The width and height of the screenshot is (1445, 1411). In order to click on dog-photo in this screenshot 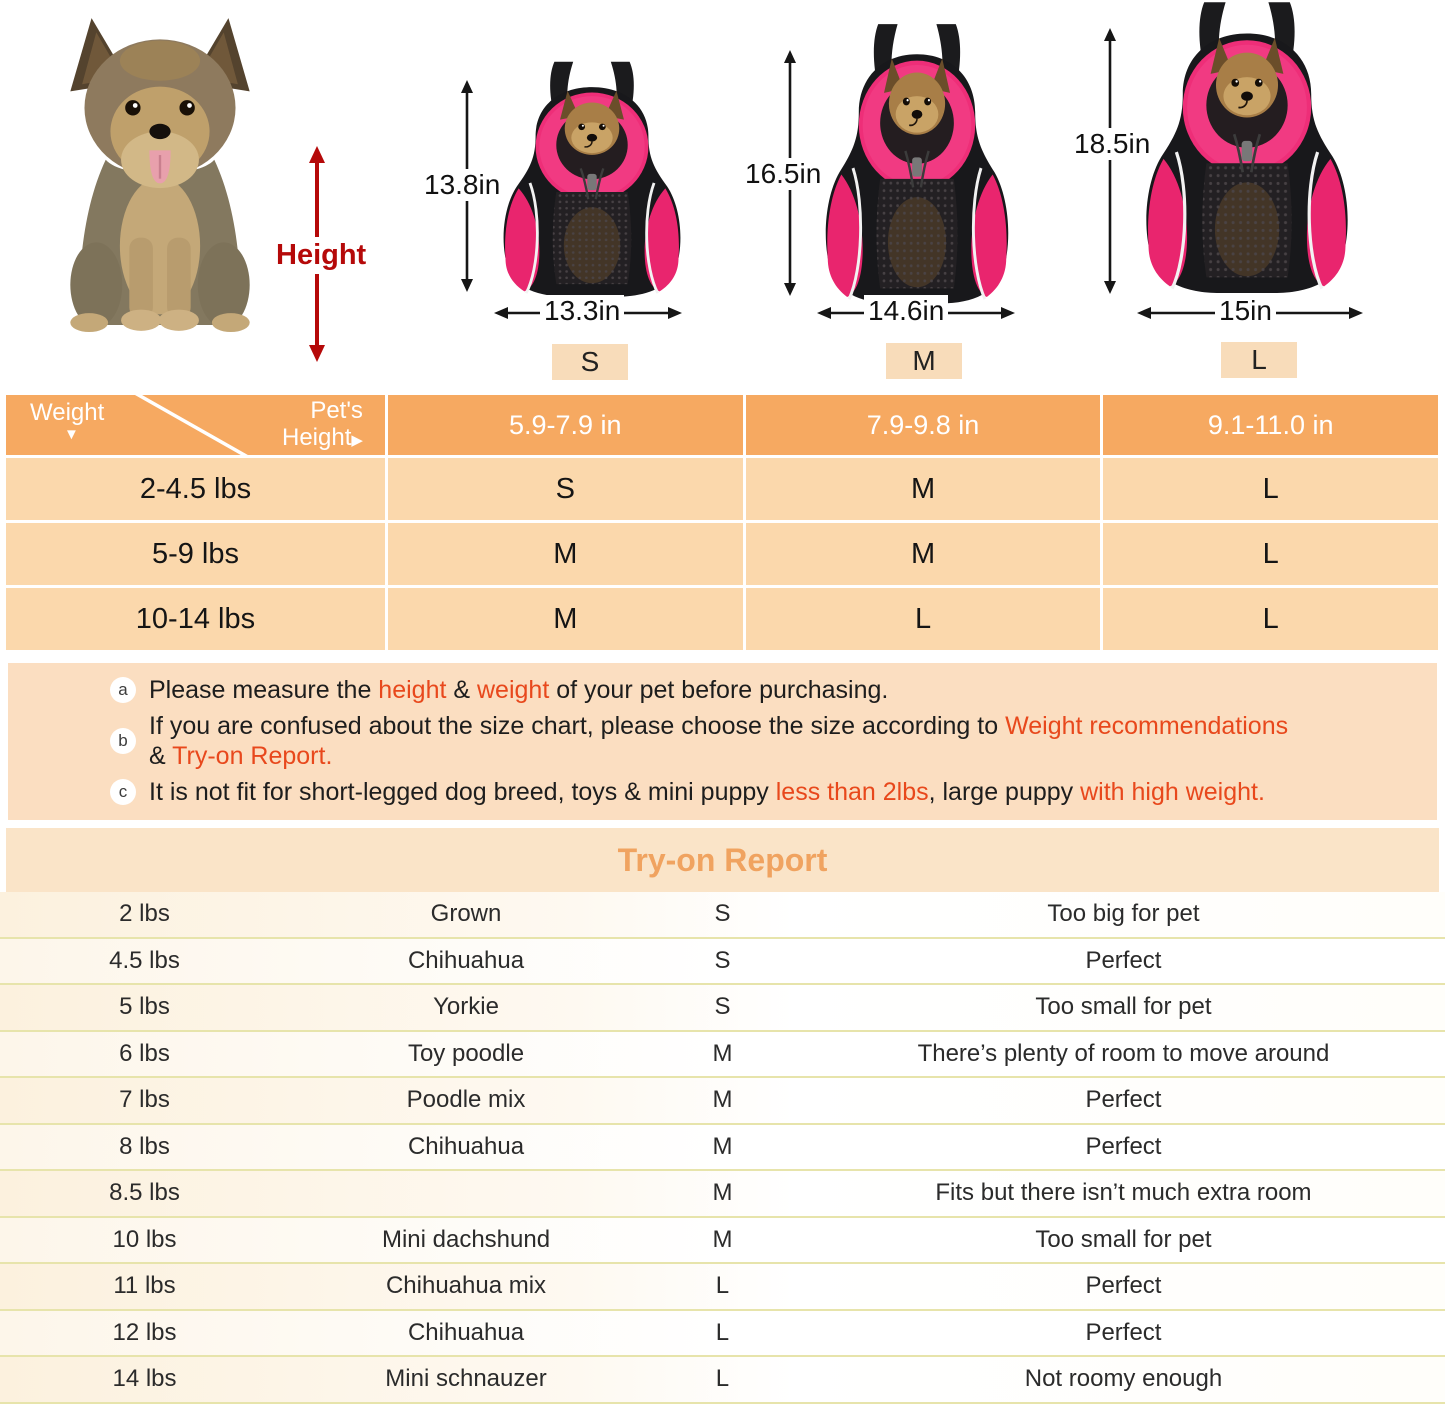, I will do `click(160, 175)`.